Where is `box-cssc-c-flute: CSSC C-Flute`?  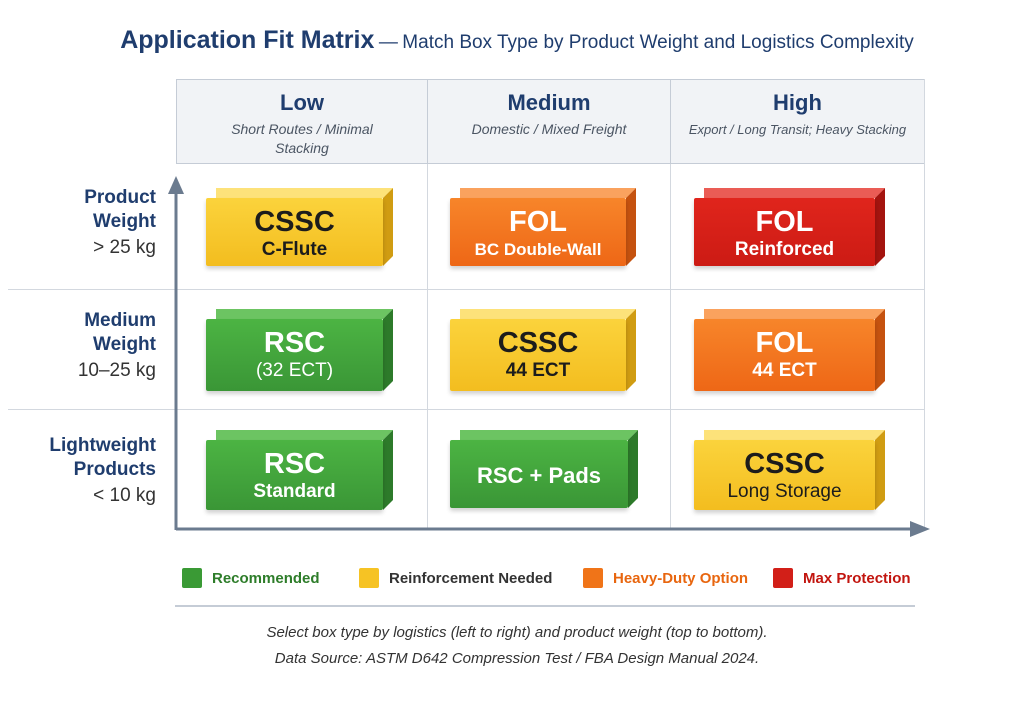 box-cssc-c-flute: CSSC C-Flute is located at coordinates (299, 227).